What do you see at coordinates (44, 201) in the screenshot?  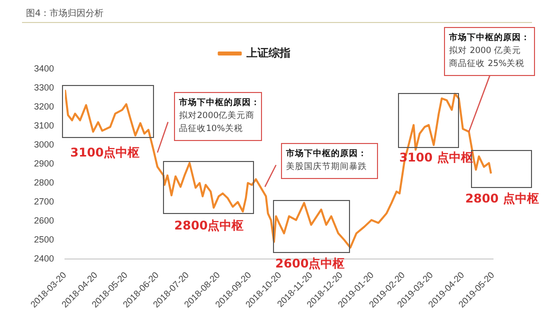 I see `y-tick-label: 2700` at bounding box center [44, 201].